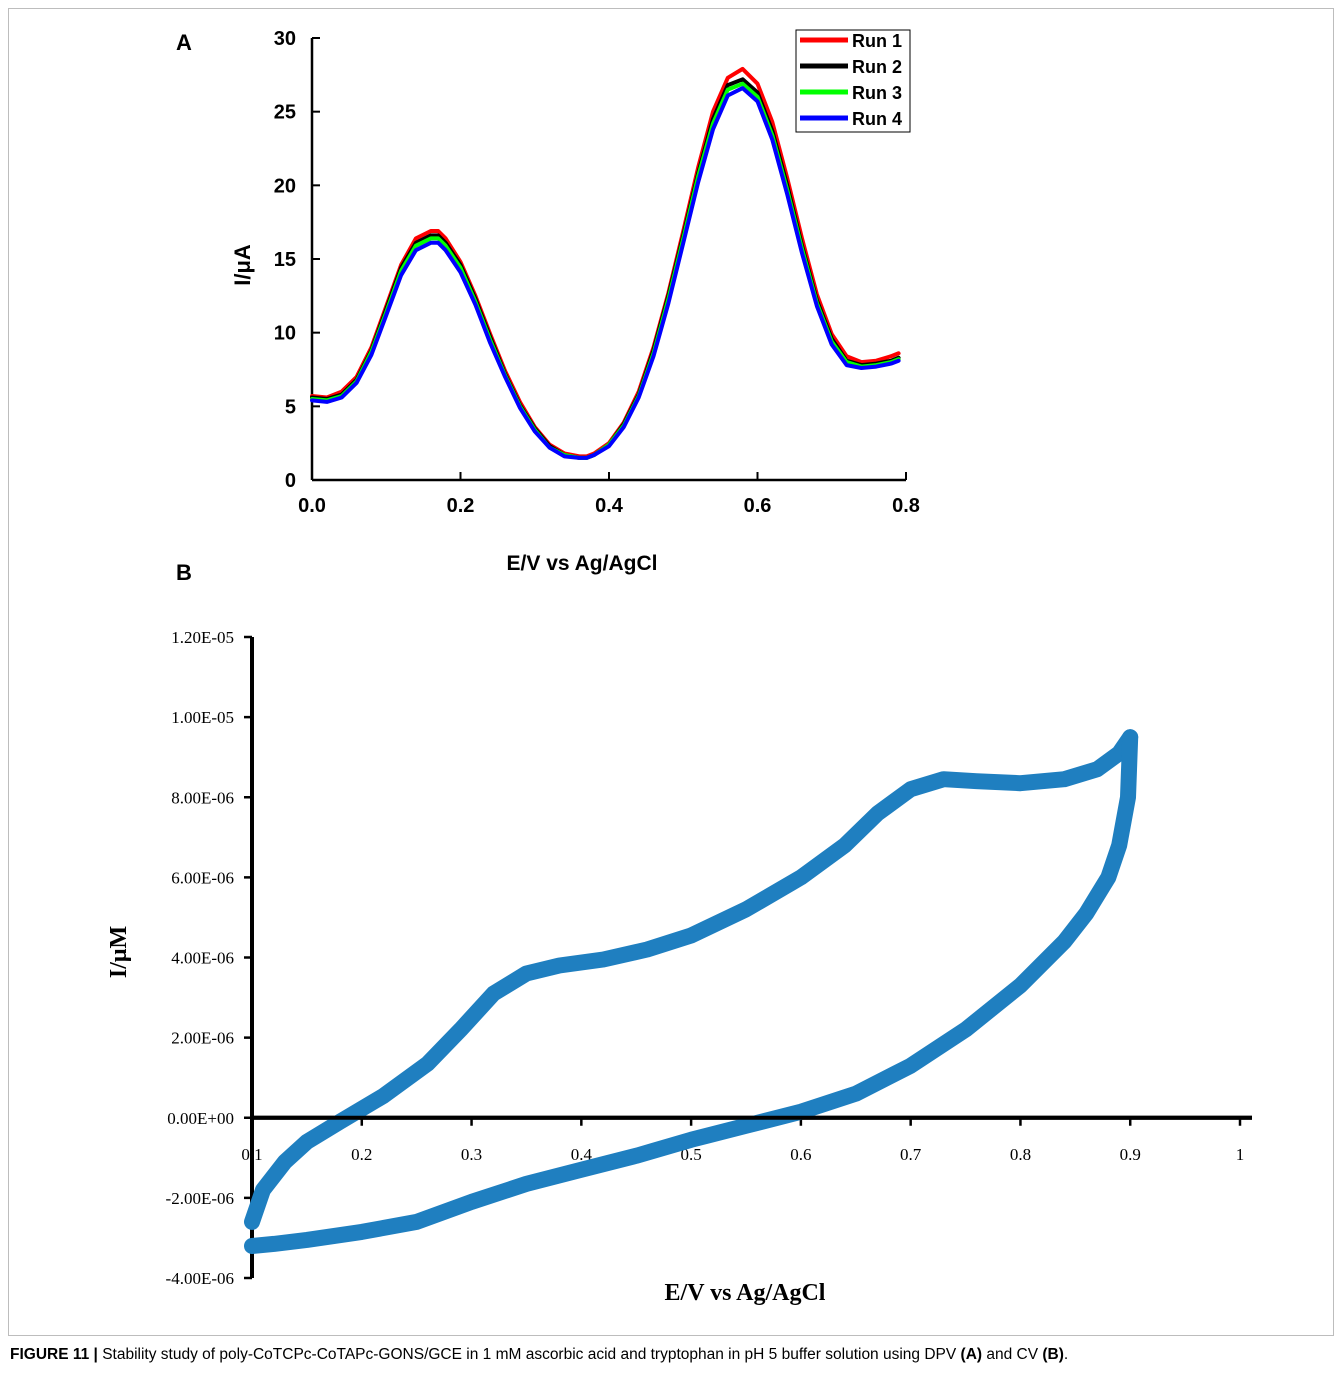 This screenshot has height=1382, width=1342. I want to click on x-tick-label-b: 0.6, so click(800, 1154).